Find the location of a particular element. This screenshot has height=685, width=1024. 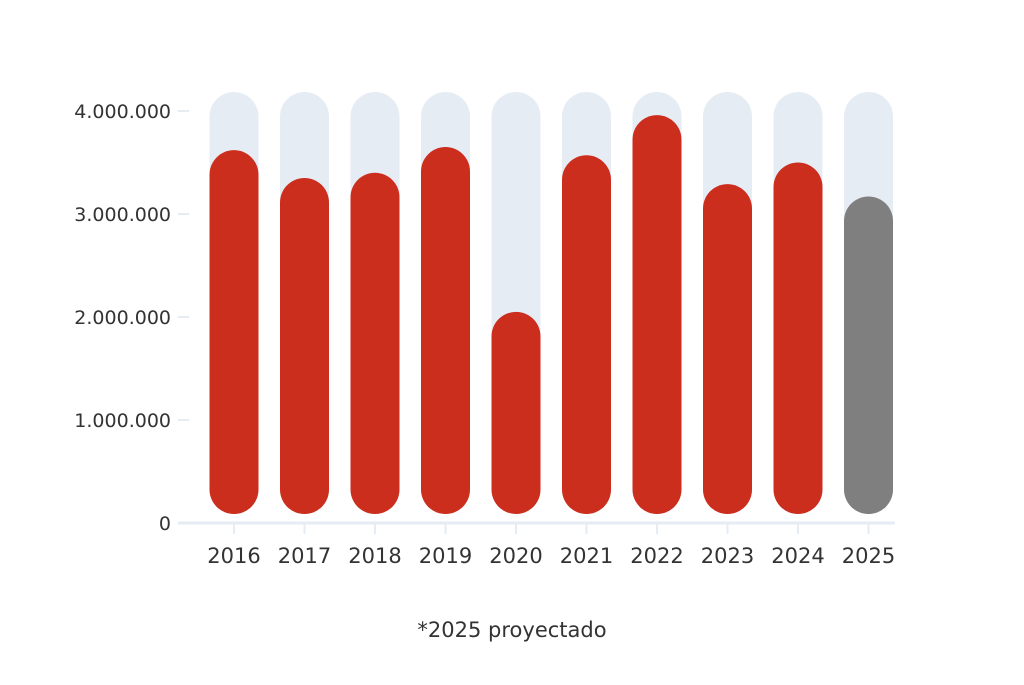

x-tick-label: 2025 is located at coordinates (868, 556).